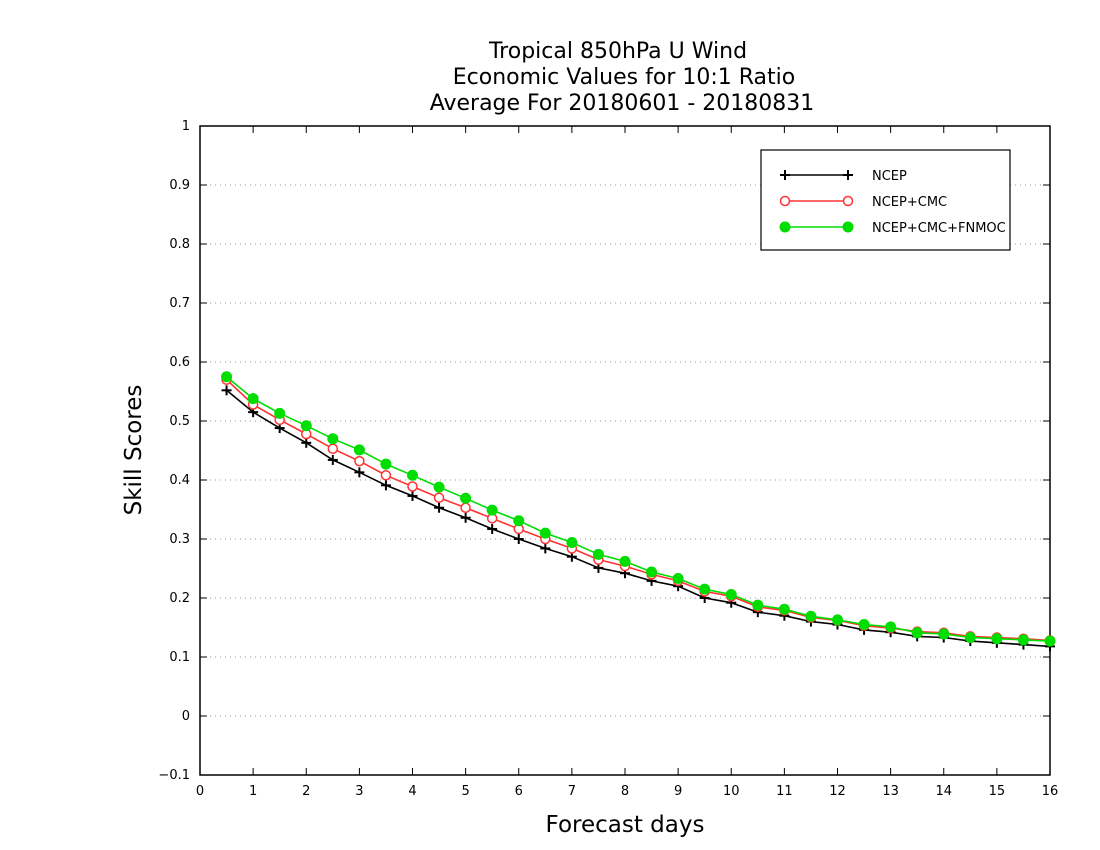  I want to click on legend: NCEP NCEP+CMC NCEP+CMC+FNMOC, so click(885, 200).